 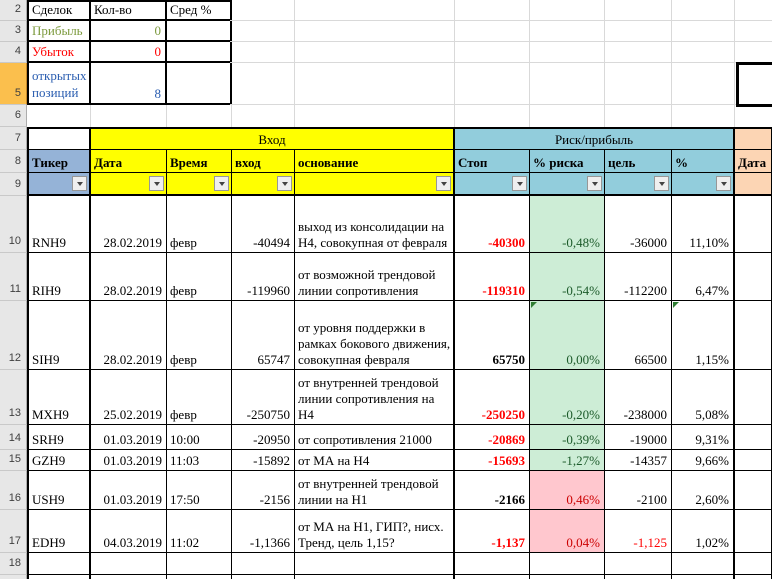 I want to click on col-header-pct: %, so click(x=703, y=161).